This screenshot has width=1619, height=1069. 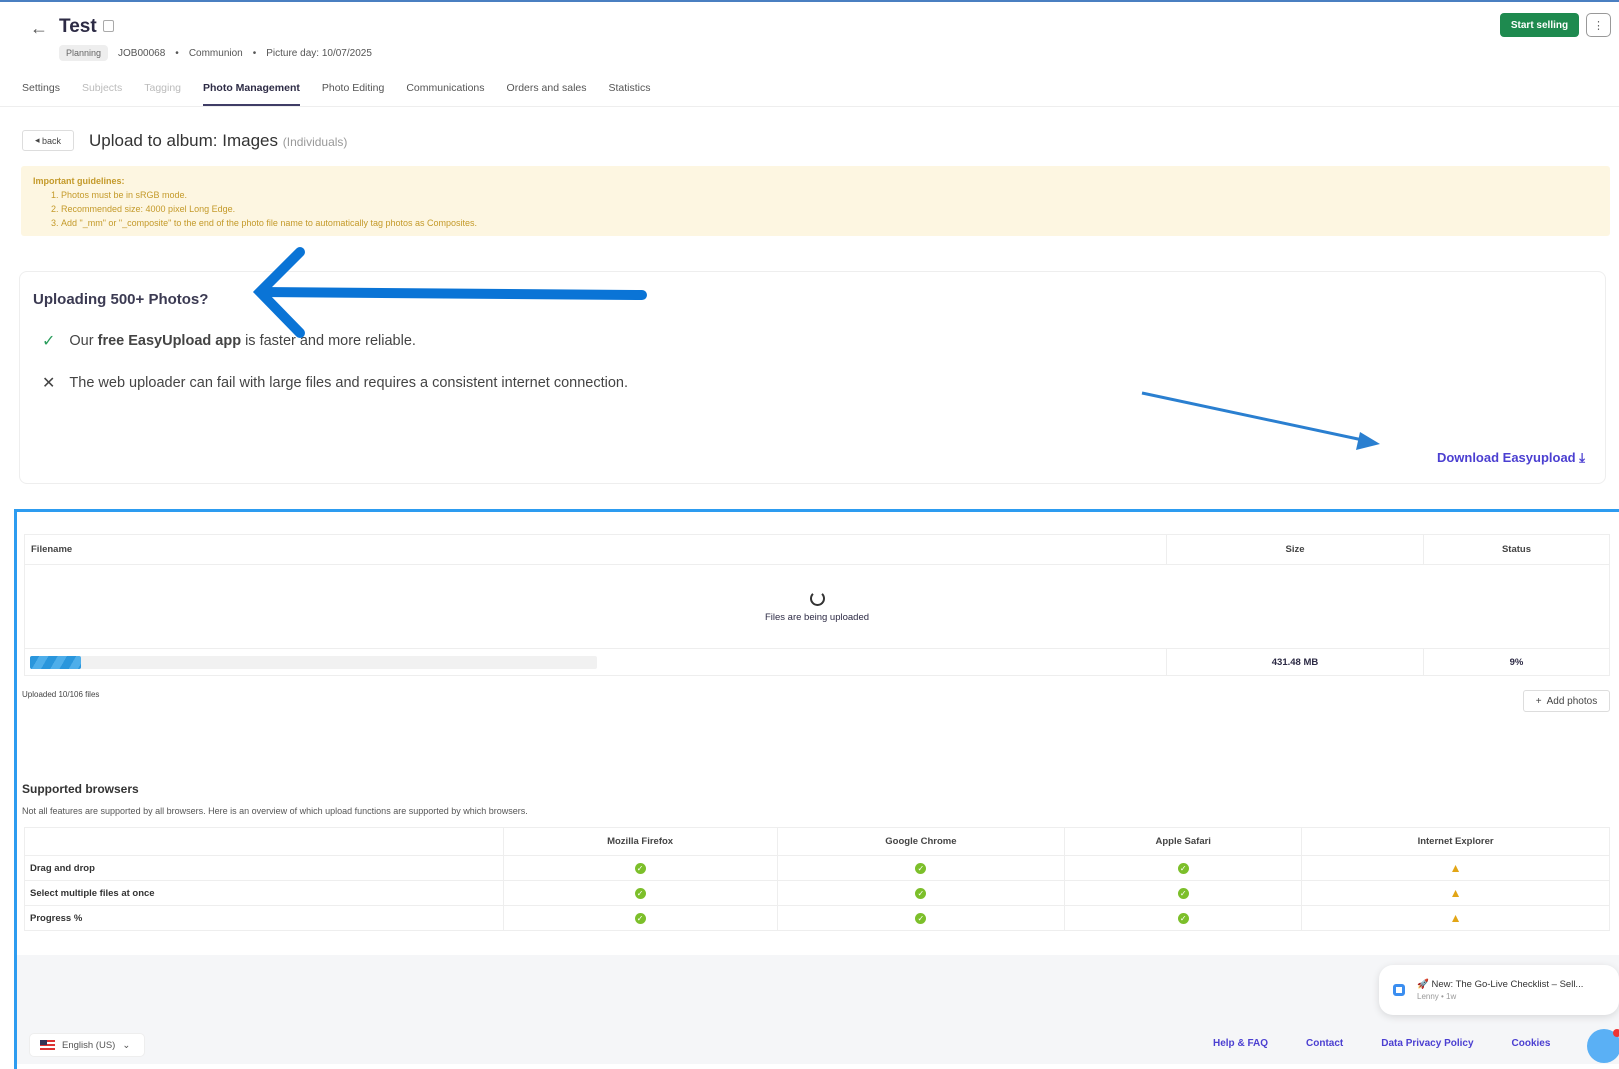 What do you see at coordinates (1531, 1043) in the screenshot?
I see `cookies-link: Cookies` at bounding box center [1531, 1043].